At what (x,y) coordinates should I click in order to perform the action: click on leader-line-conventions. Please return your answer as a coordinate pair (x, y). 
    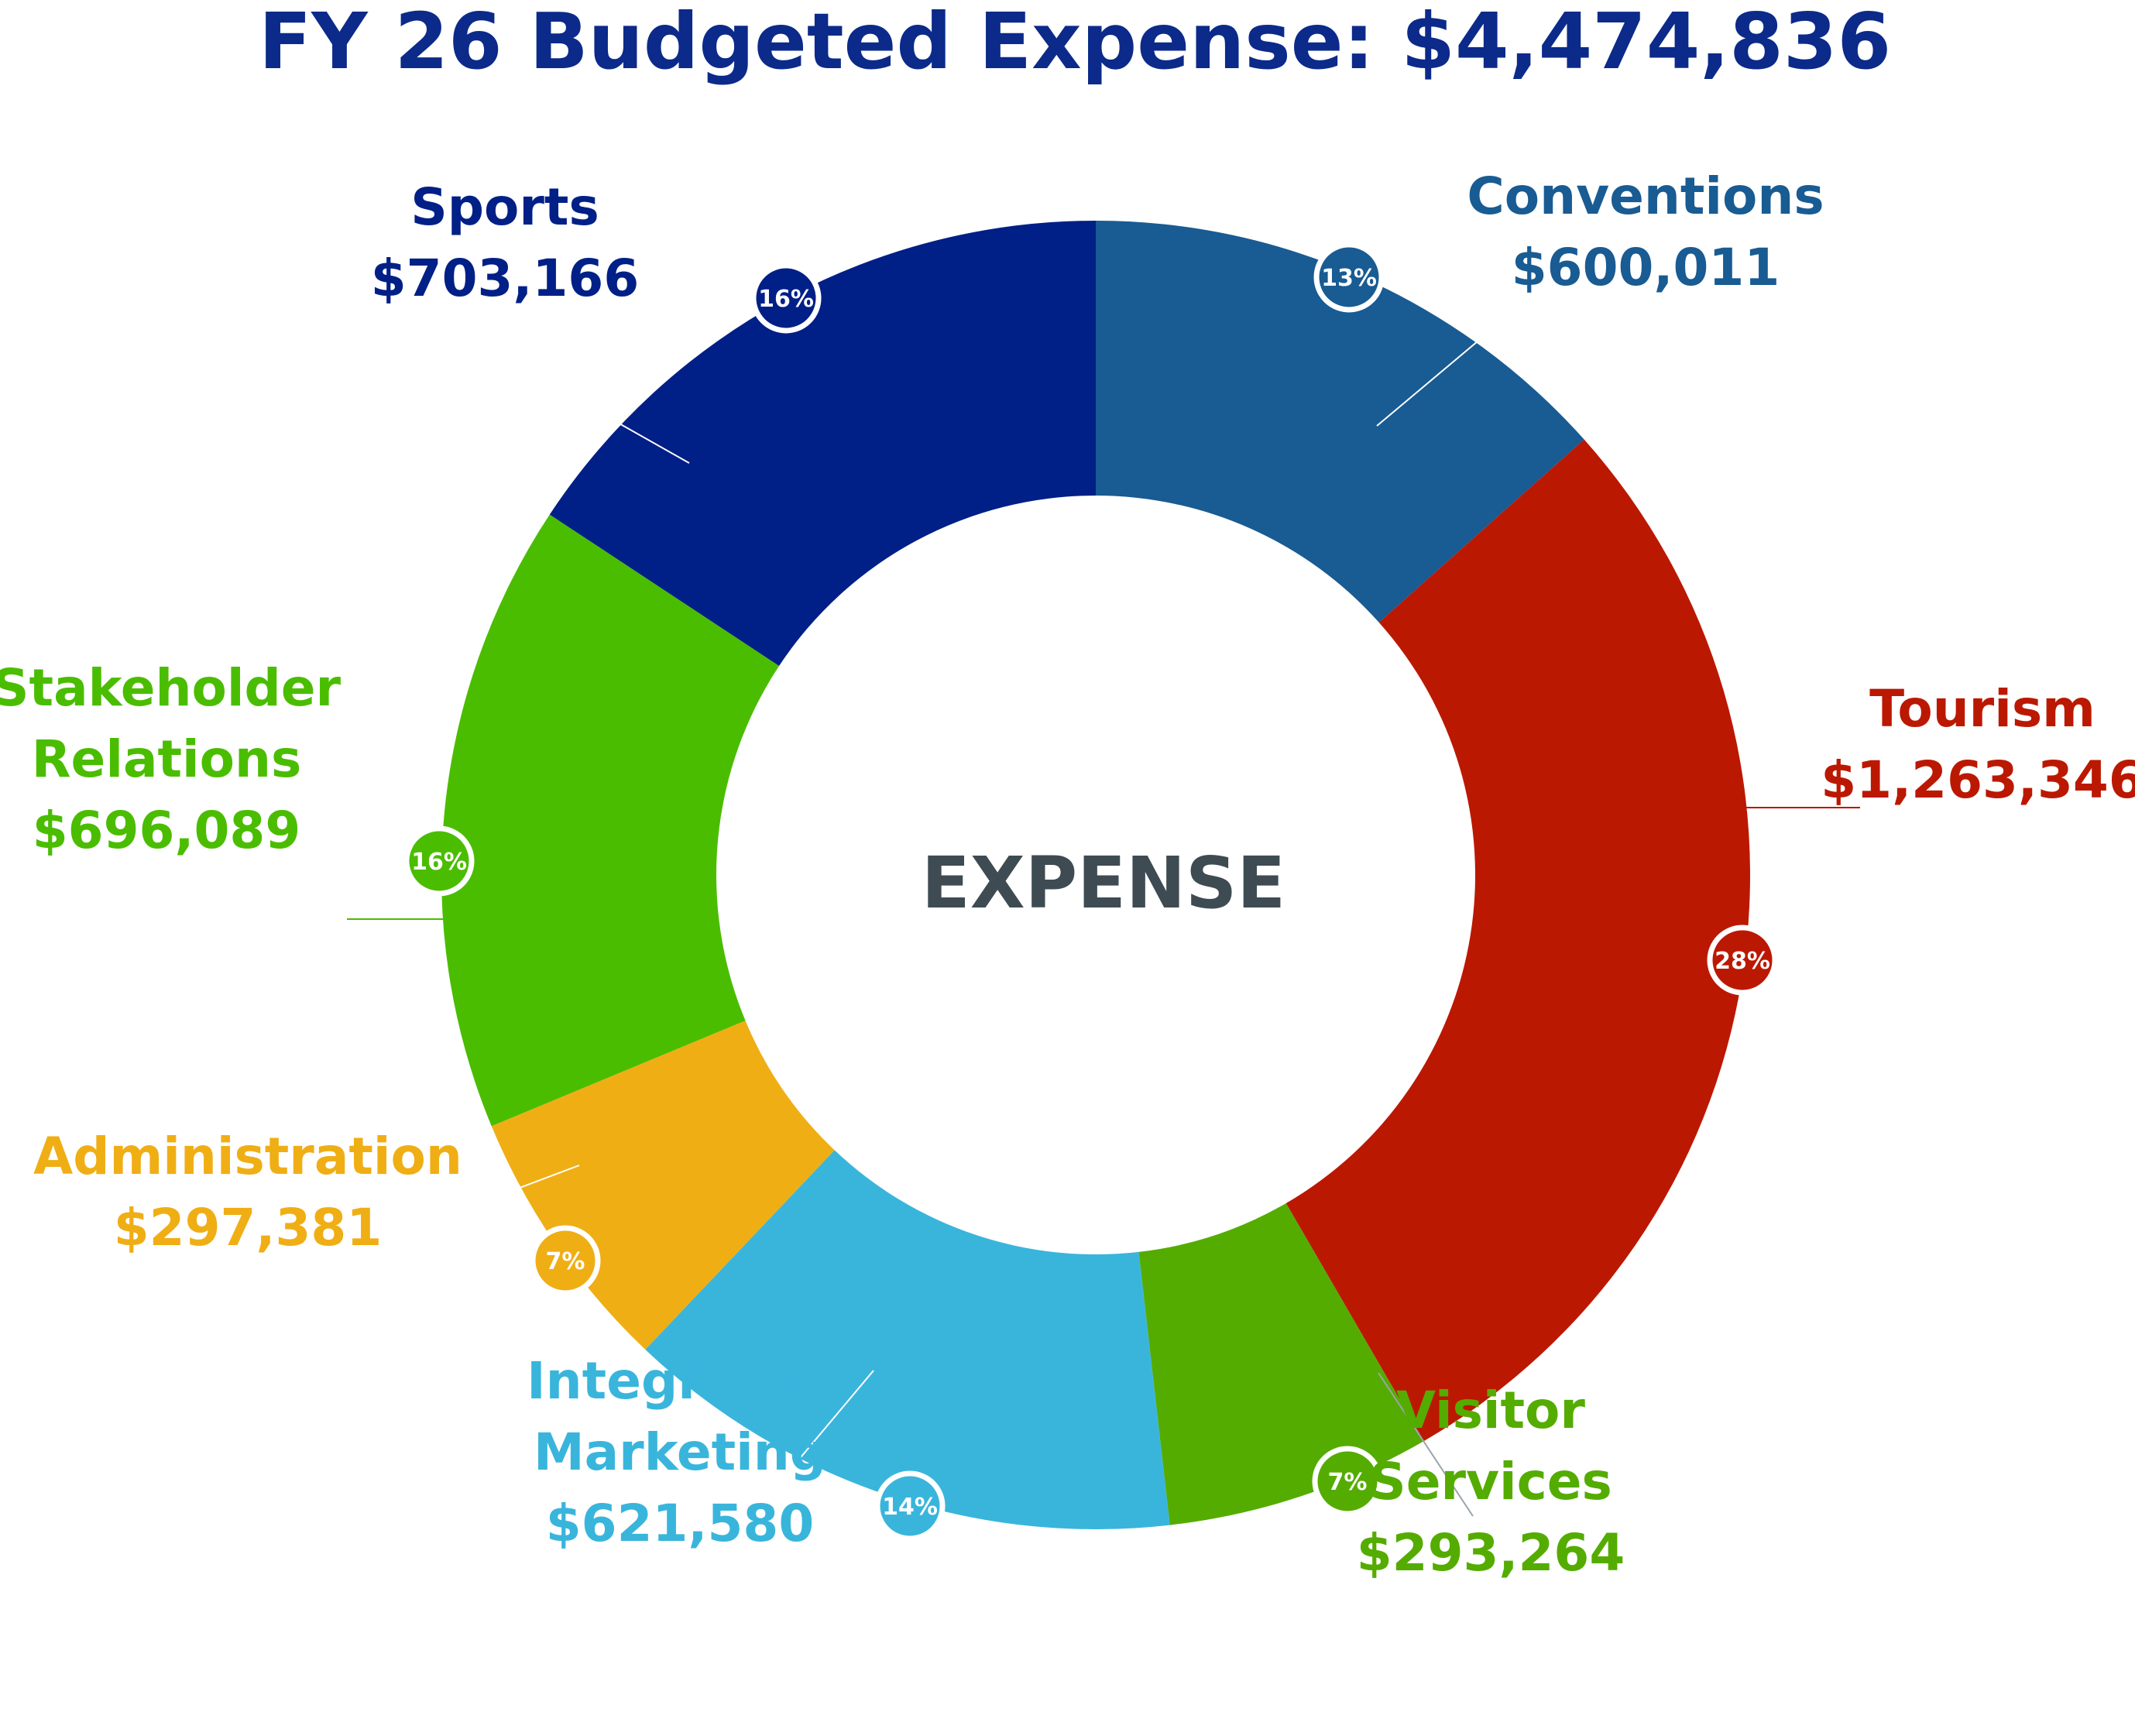
    Looking at the image, I should click on (1430, 381).